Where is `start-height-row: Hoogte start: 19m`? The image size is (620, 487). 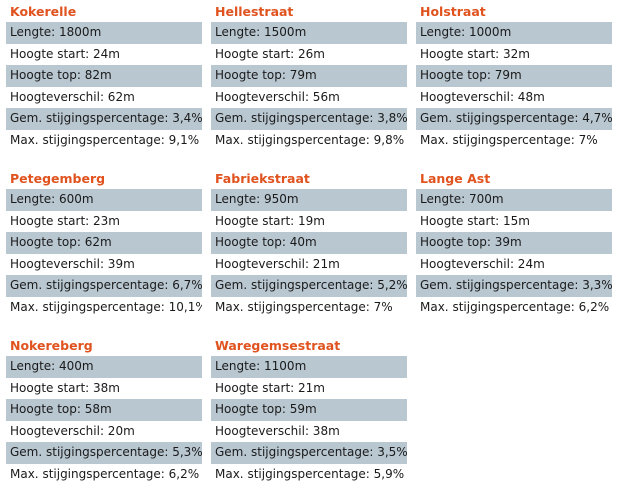
start-height-row: Hoogte start: 19m is located at coordinates (270, 220).